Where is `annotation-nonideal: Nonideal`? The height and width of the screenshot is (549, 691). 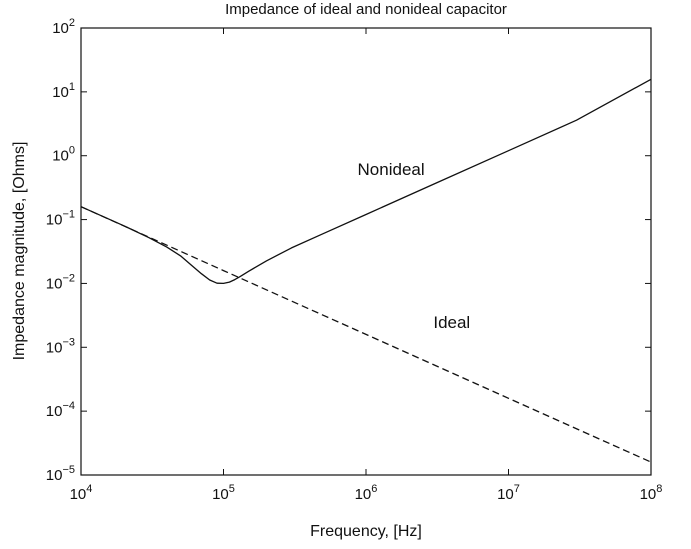 annotation-nonideal: Nonideal is located at coordinates (391, 169).